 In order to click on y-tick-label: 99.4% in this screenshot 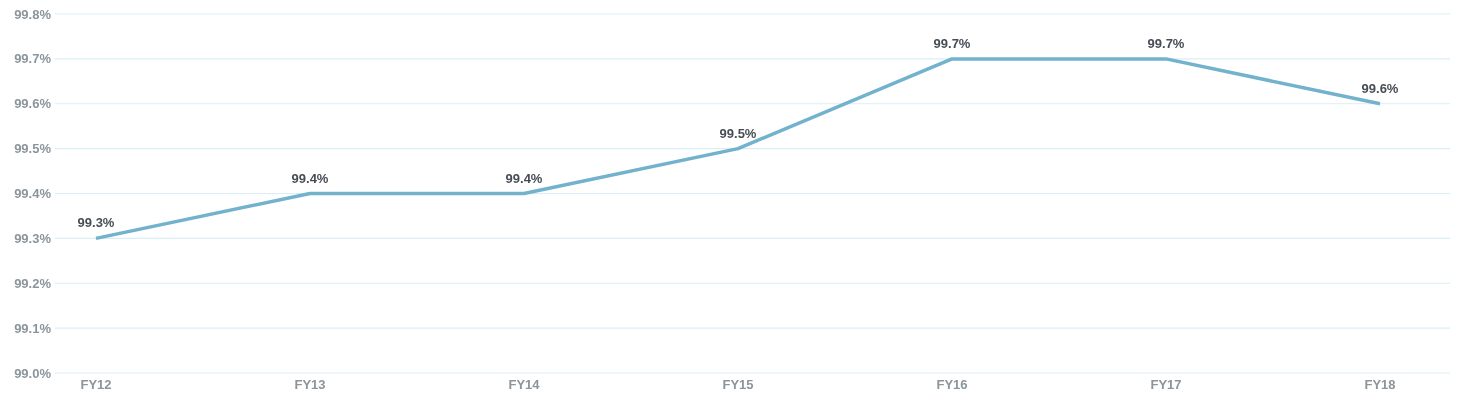, I will do `click(33, 194)`.